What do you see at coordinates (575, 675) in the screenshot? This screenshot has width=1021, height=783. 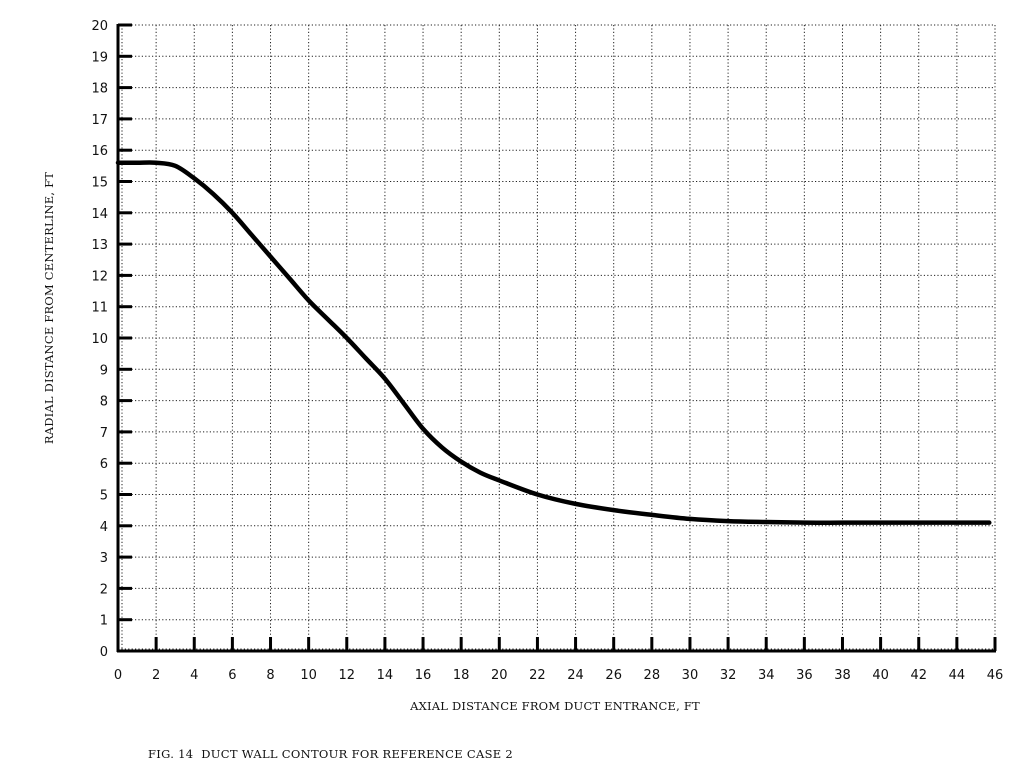 I see `x-tick-label: 24` at bounding box center [575, 675].